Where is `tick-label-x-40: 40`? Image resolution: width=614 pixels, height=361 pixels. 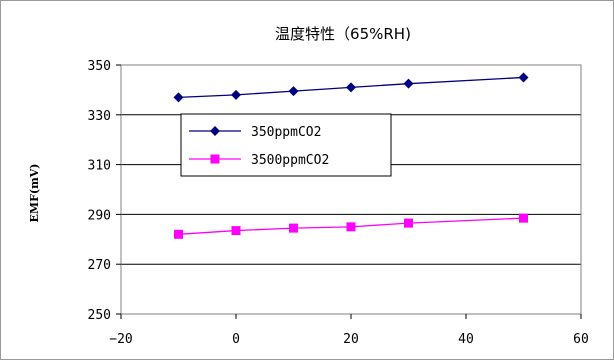
tick-label-x-40: 40 is located at coordinates (466, 339).